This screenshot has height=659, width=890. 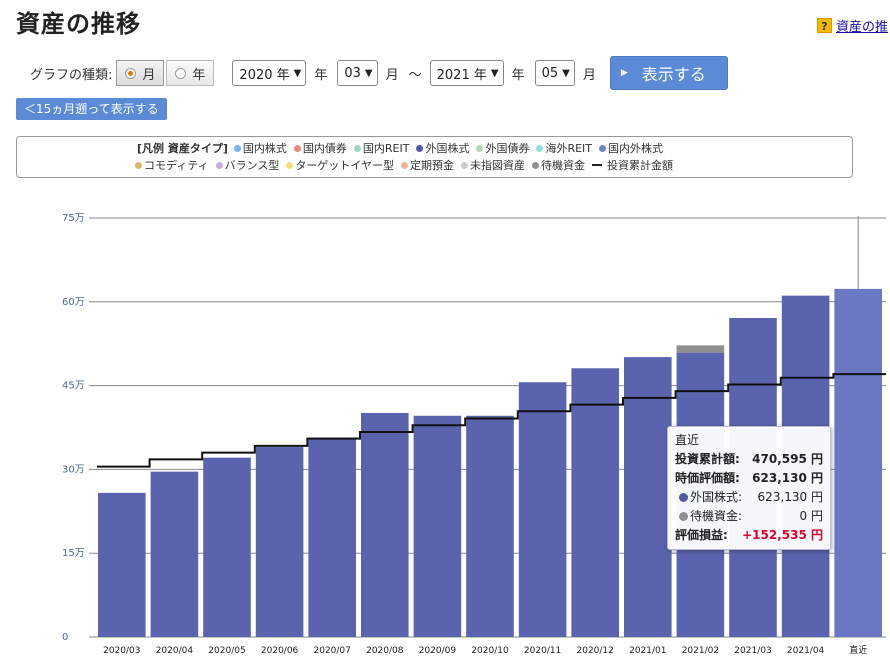 What do you see at coordinates (345, 165) in the screenshot?
I see `legend-label: ターゲットイヤー型` at bounding box center [345, 165].